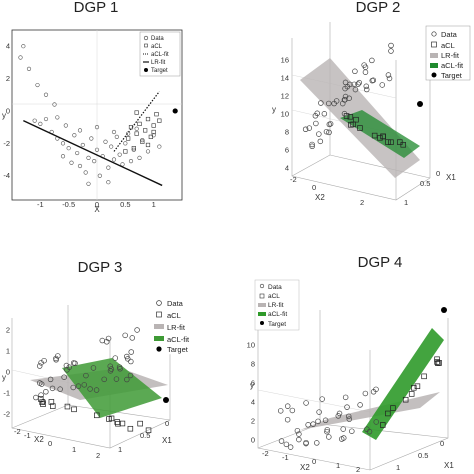 Image resolution: width=474 pixels, height=474 pixels. What do you see at coordinates (253, 440) in the screenshot?
I see `dgp4-ytick-5: 0` at bounding box center [253, 440].